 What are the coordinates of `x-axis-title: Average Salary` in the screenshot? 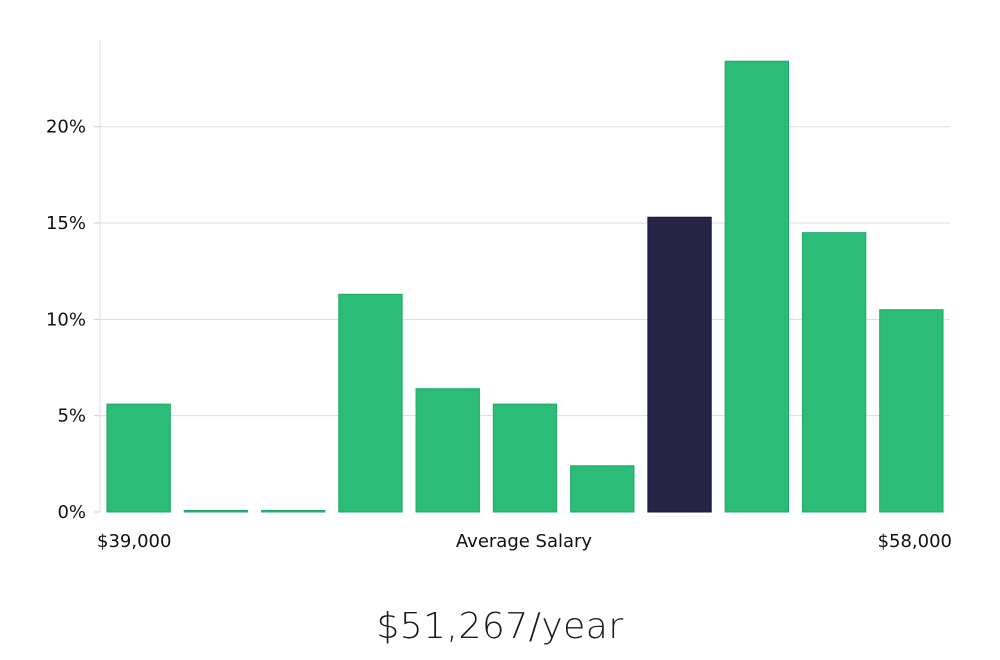 It's located at (524, 541).